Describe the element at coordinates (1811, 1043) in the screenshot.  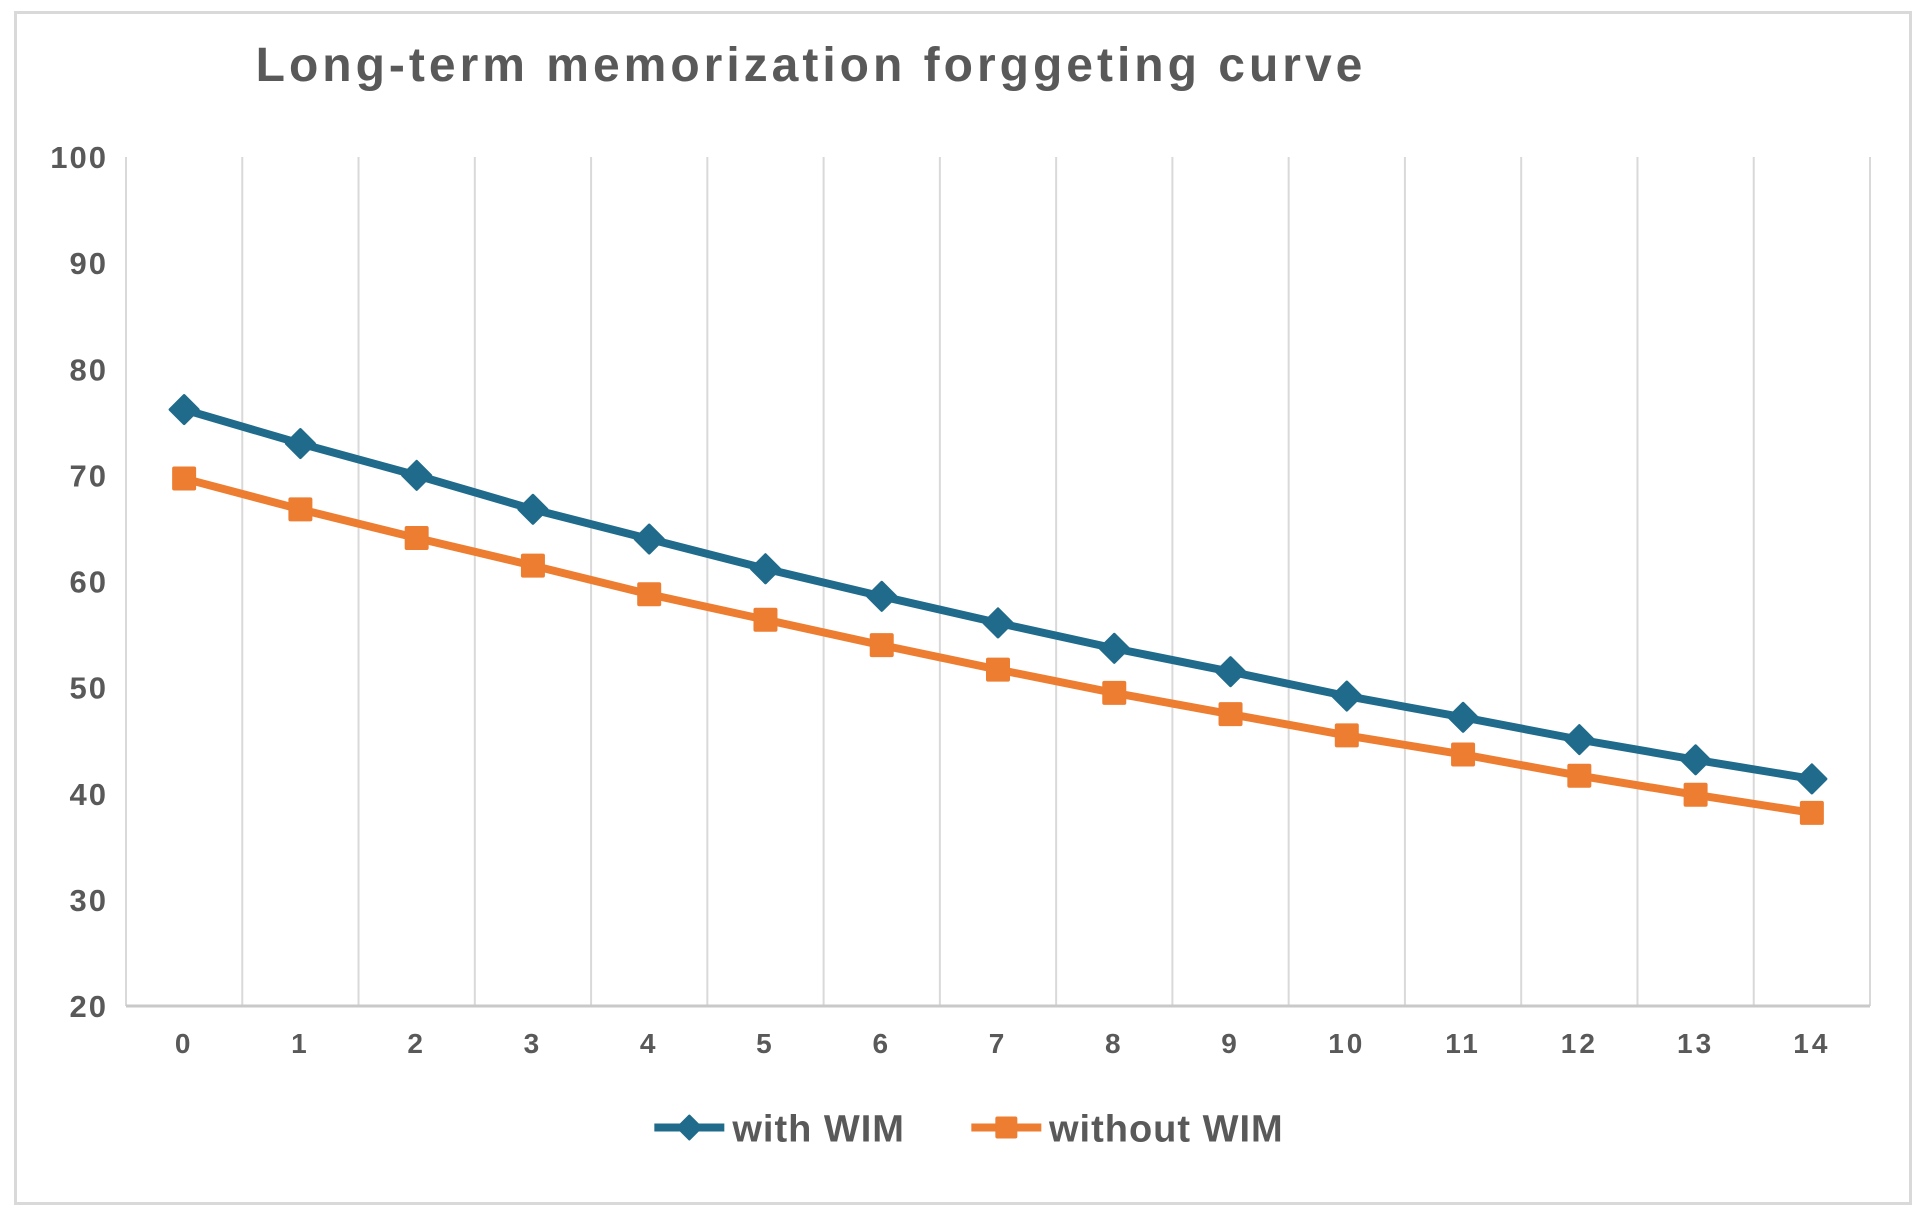
I see `x-tick-label: 14` at that location.